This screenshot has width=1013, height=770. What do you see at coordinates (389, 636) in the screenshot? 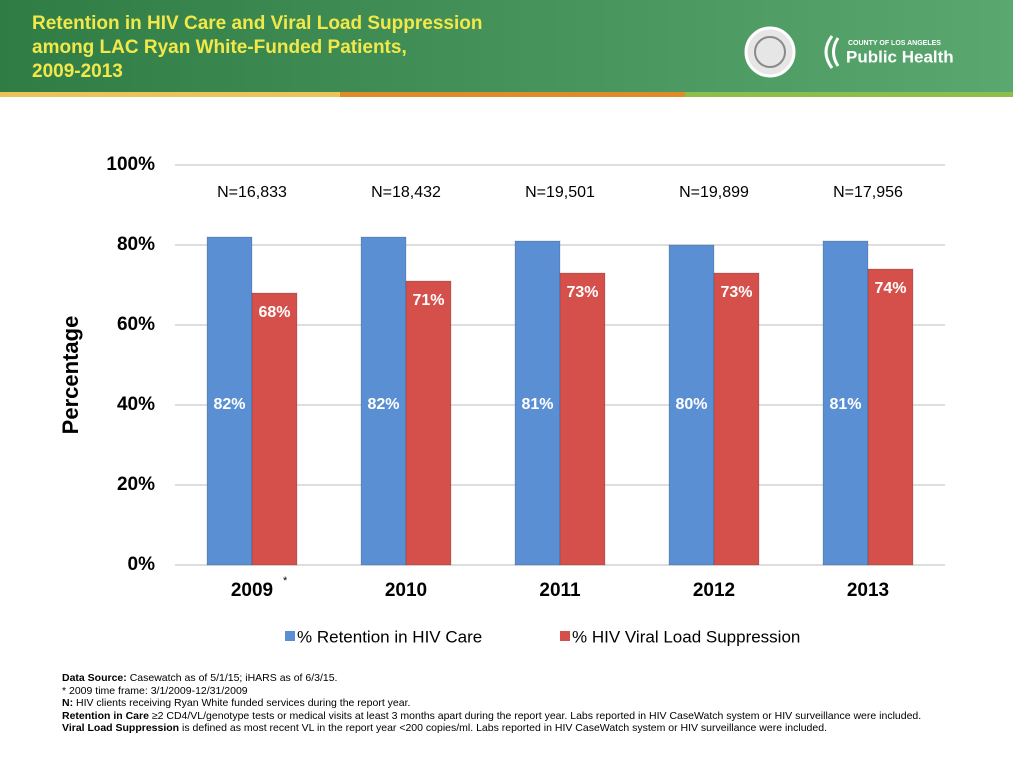
I see `legend-label: % Retention in HIV Care` at bounding box center [389, 636].